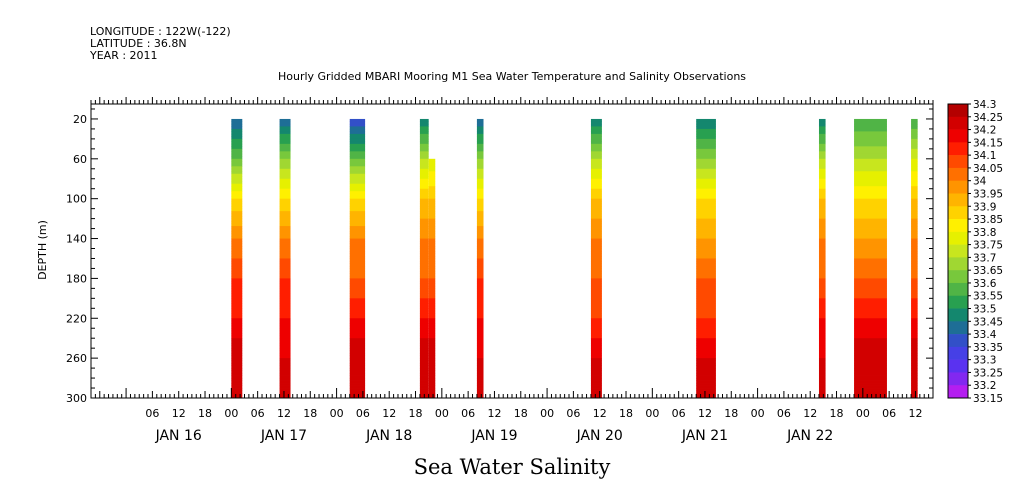 The height and width of the screenshot is (504, 1009). I want to click on x-day-label: JAN 20, so click(599, 436).